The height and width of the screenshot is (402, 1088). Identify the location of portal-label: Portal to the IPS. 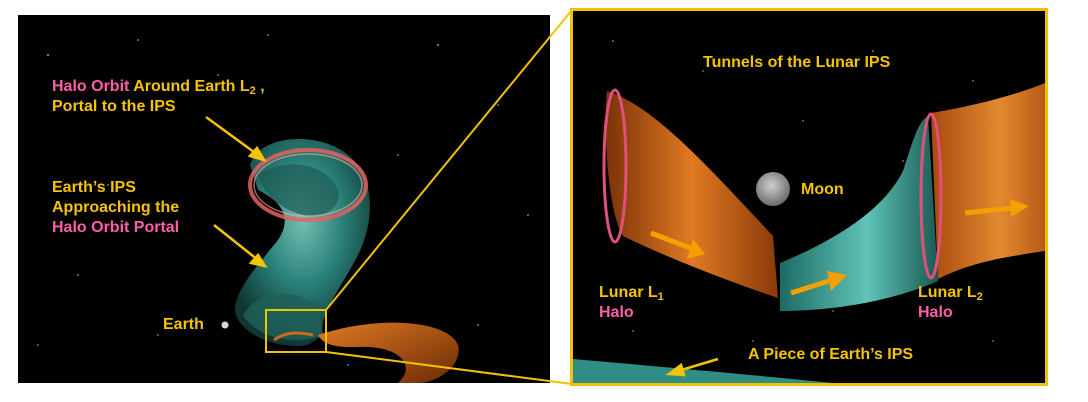
(114, 106).